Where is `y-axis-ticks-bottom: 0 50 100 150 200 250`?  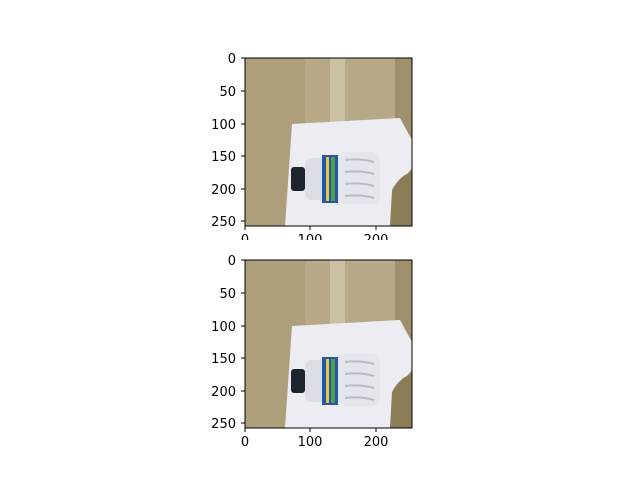
y-axis-ticks-bottom: 0 50 100 150 200 250 is located at coordinates (228, 343).